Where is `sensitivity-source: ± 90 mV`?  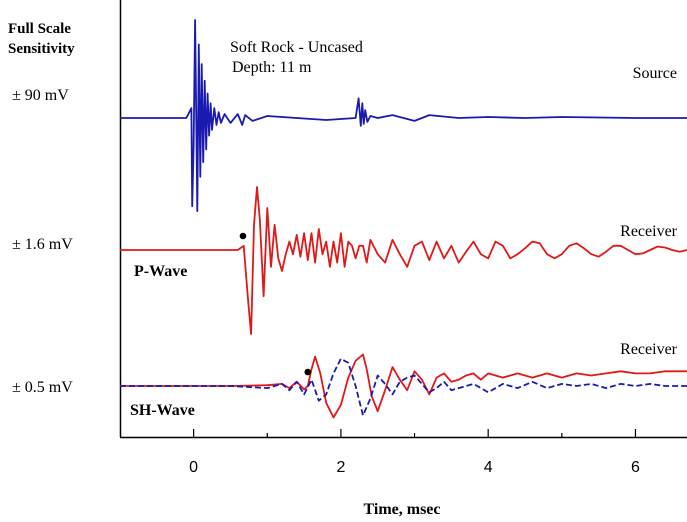 sensitivity-source: ± 90 mV is located at coordinates (40, 95).